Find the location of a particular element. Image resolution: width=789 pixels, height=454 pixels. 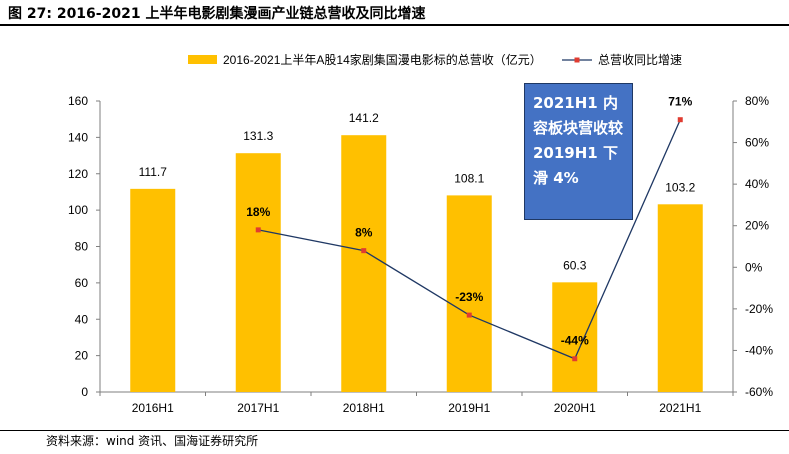

right-tick-label: 0% is located at coordinates (754, 267).